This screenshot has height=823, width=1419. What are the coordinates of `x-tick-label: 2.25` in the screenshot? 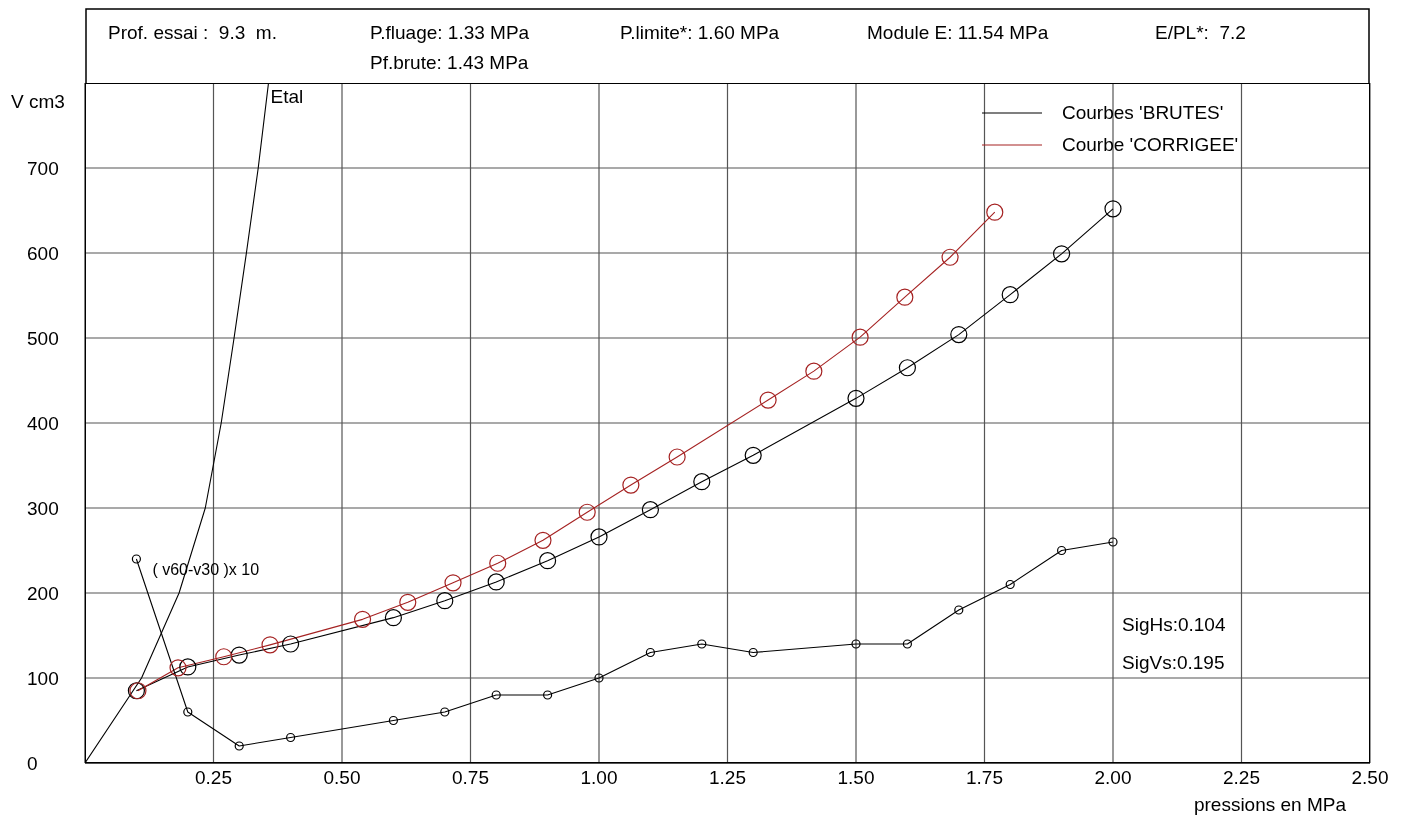 It's located at (1241, 778).